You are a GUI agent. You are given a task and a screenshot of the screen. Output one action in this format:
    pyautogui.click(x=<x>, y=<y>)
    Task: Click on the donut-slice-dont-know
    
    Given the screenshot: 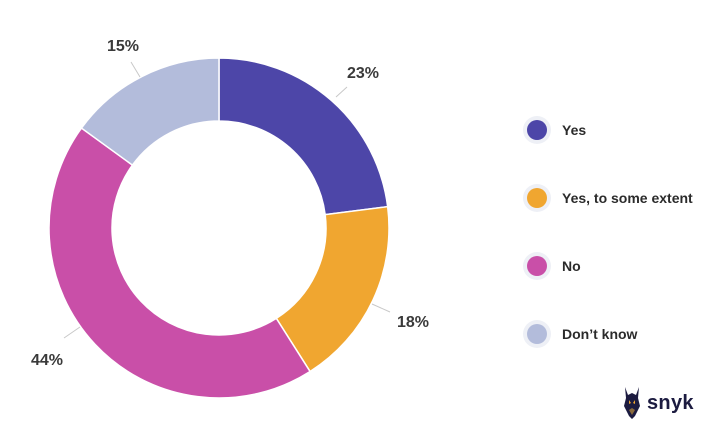 What is the action you would take?
    pyautogui.click(x=150, y=112)
    